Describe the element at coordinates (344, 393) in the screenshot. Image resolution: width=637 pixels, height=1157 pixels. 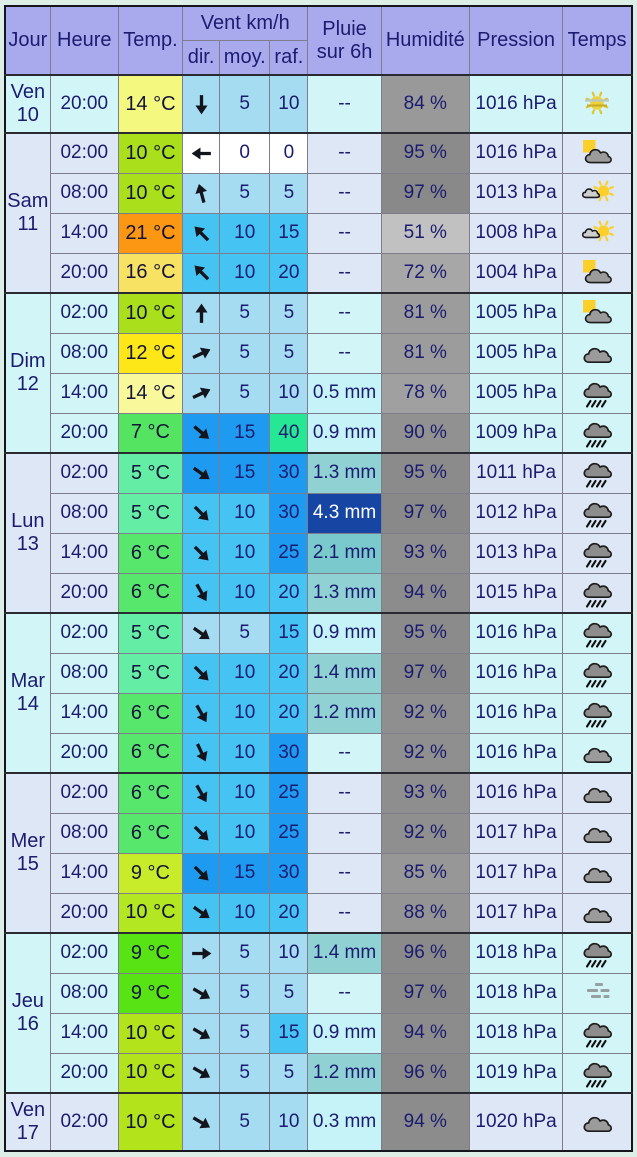
I see `rain-cell: 0.5 mm` at that location.